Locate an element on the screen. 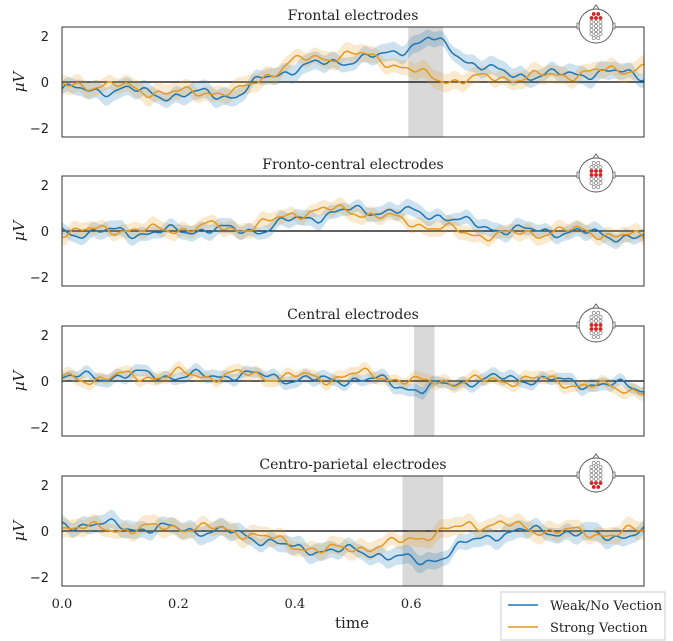 The width and height of the screenshot is (673, 641). head-map-centro-parietal-icon is located at coordinates (596, 473).